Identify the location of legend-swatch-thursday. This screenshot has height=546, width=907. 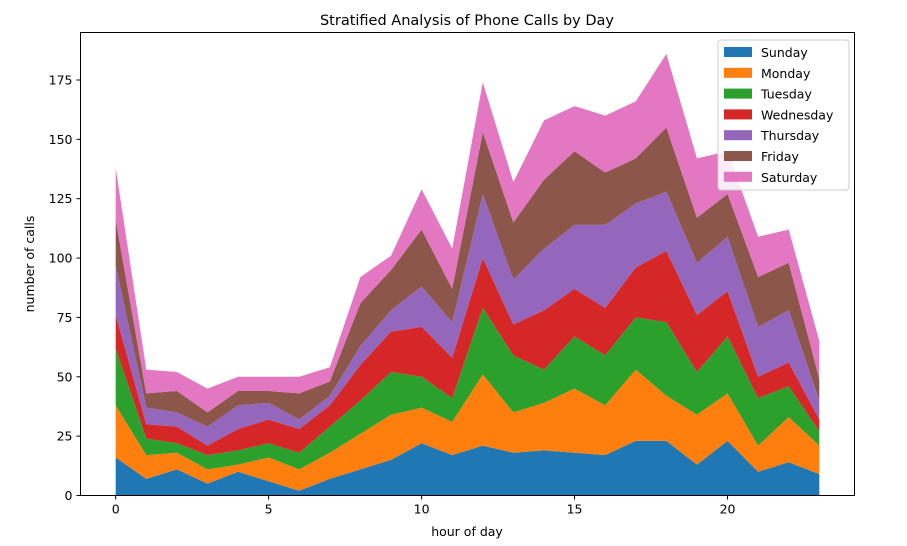
(738, 135).